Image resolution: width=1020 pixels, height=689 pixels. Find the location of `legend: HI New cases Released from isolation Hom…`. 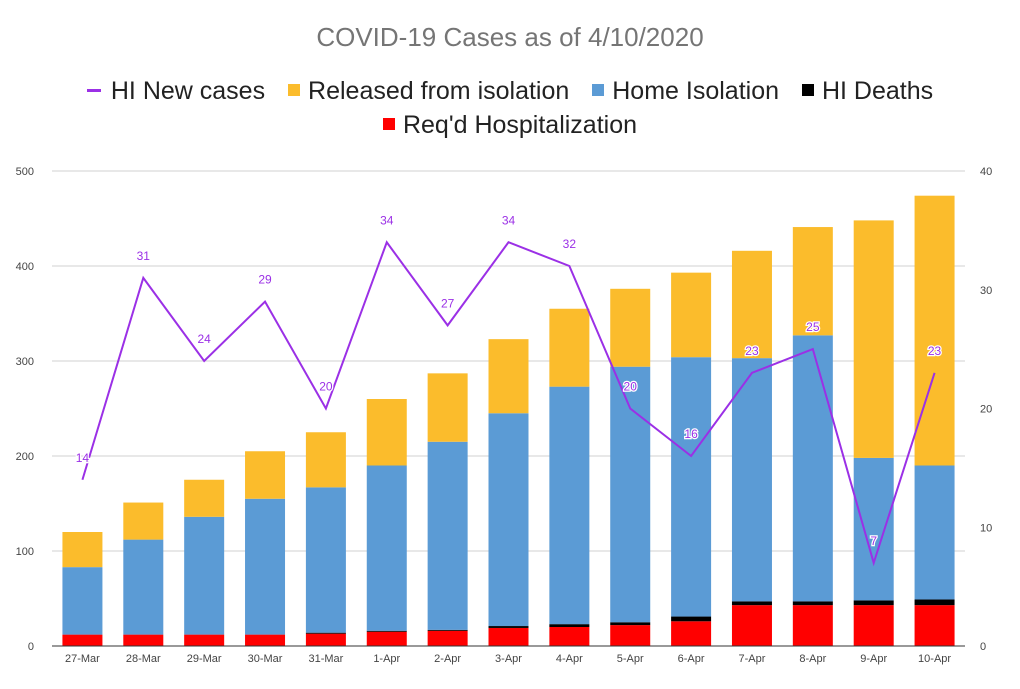

legend: HI New cases Released from isolation Hom… is located at coordinates (510, 108).